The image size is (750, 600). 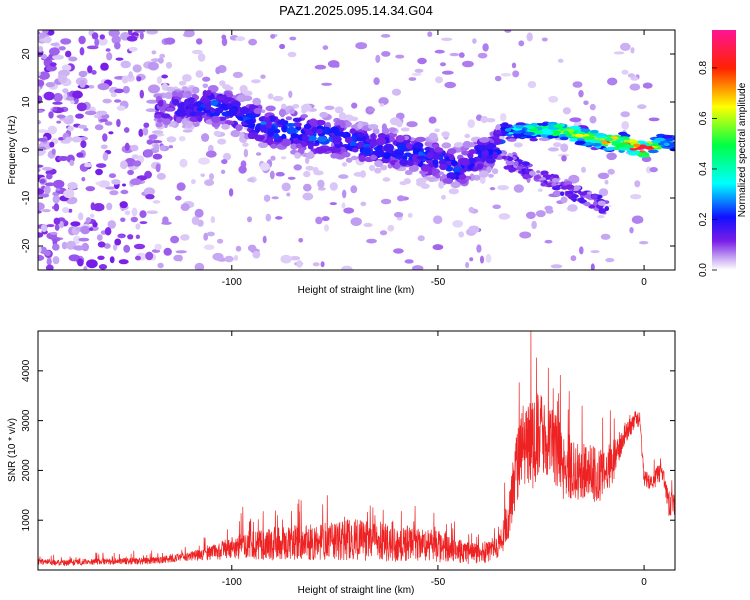 What do you see at coordinates (12, 450) in the screenshot?
I see `snr-y-label: SNR (10 * v/v)` at bounding box center [12, 450].